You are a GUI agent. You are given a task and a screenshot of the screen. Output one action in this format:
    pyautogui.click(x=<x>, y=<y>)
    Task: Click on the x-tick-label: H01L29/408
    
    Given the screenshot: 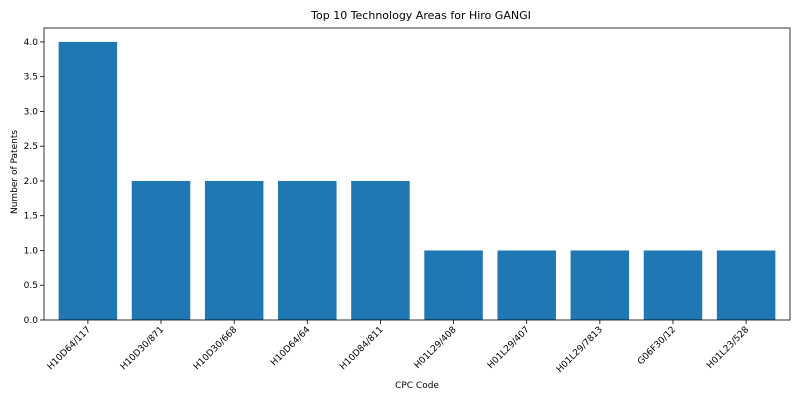 What is the action you would take?
    pyautogui.click(x=436, y=348)
    